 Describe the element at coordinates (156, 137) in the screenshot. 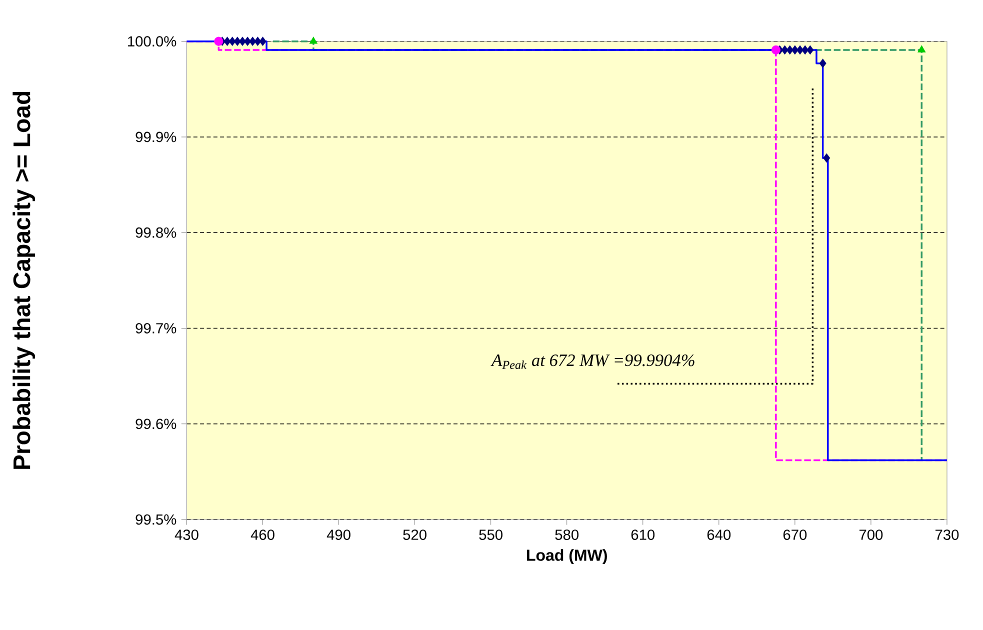

I see `y-tick-label: 99.9%` at that location.